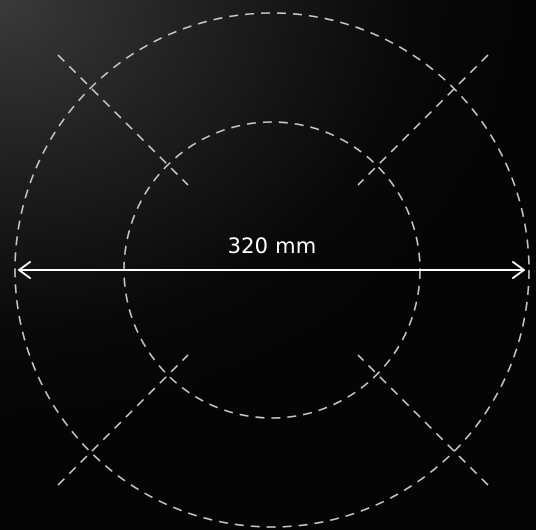  Describe the element at coordinates (123, 420) in the screenshot. I see `diagonal-guide-bottom-left` at that location.